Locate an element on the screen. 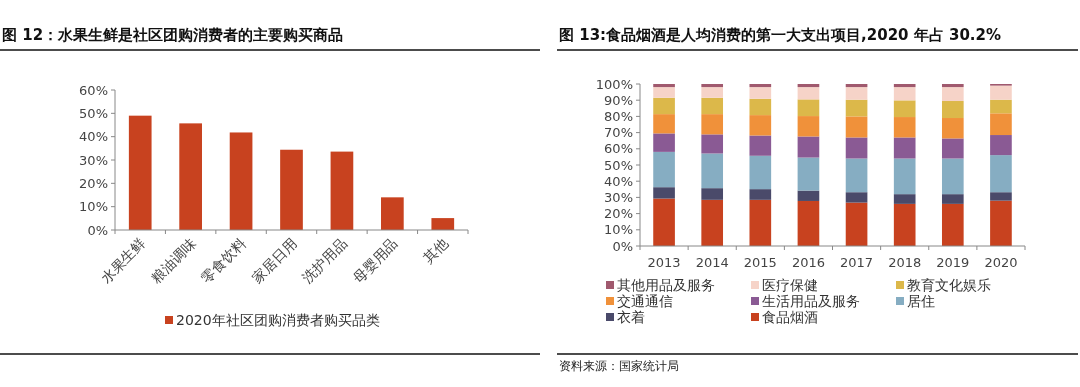 Image resolution: width=1080 pixels, height=387 pixels. legend-label: 居住 is located at coordinates (921, 301).